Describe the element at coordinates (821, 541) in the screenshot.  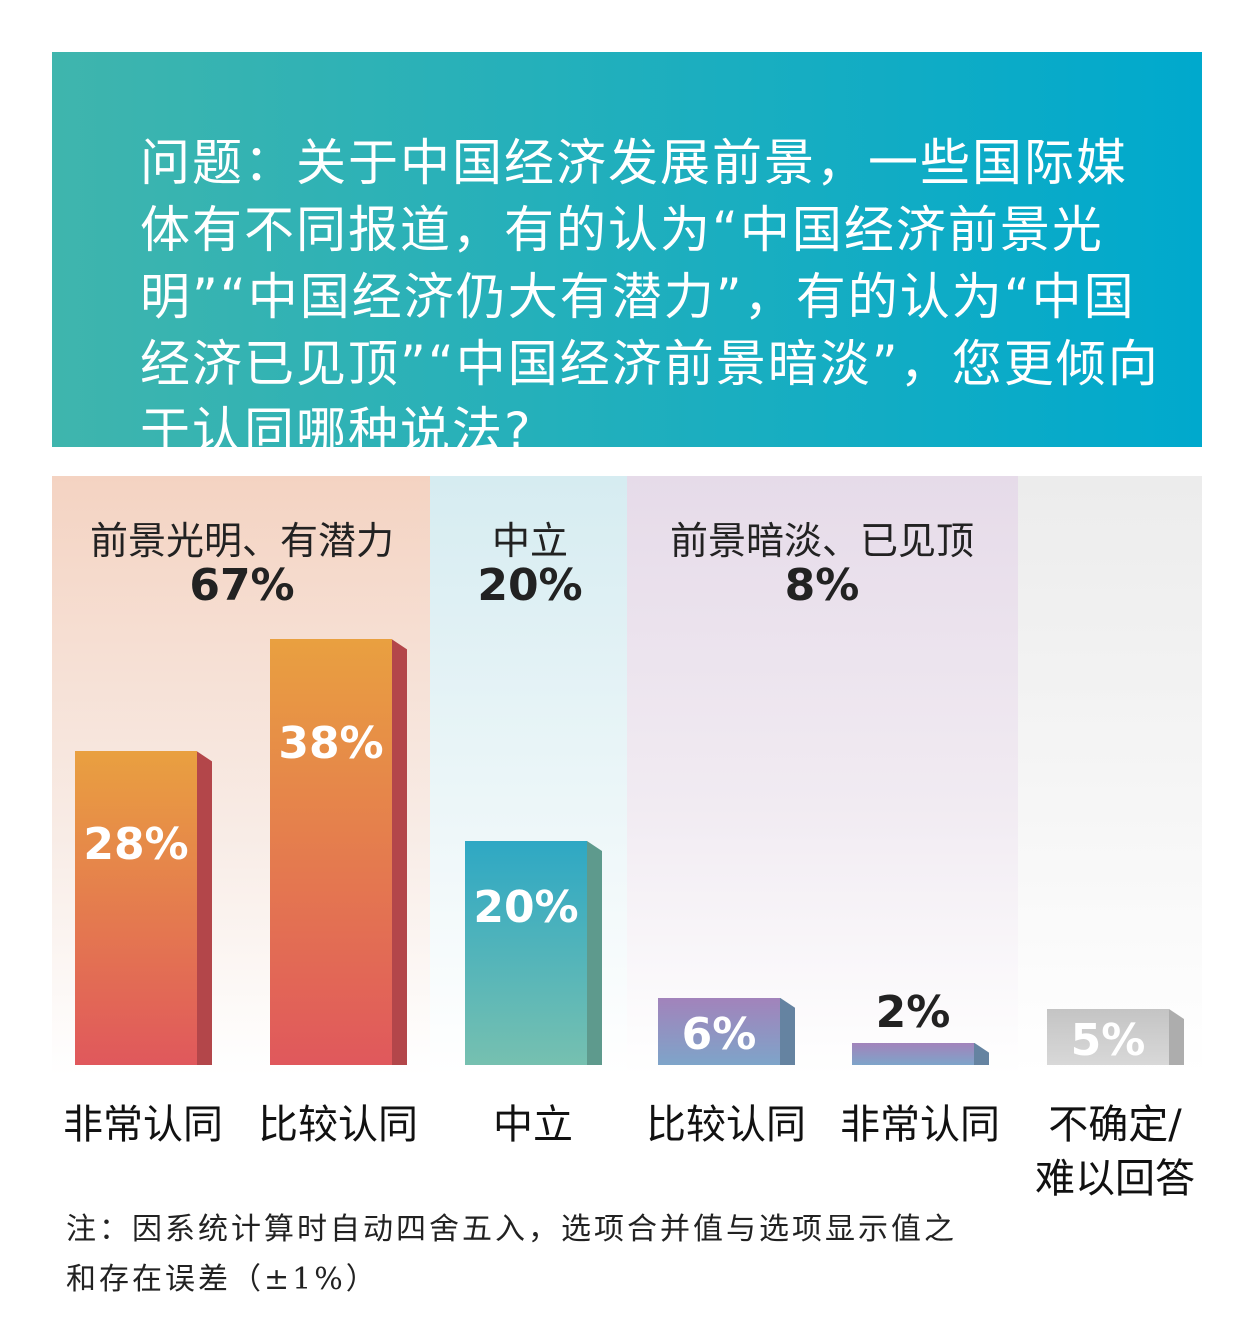
I see `group-label: 前景暗淡、已见顶` at that location.